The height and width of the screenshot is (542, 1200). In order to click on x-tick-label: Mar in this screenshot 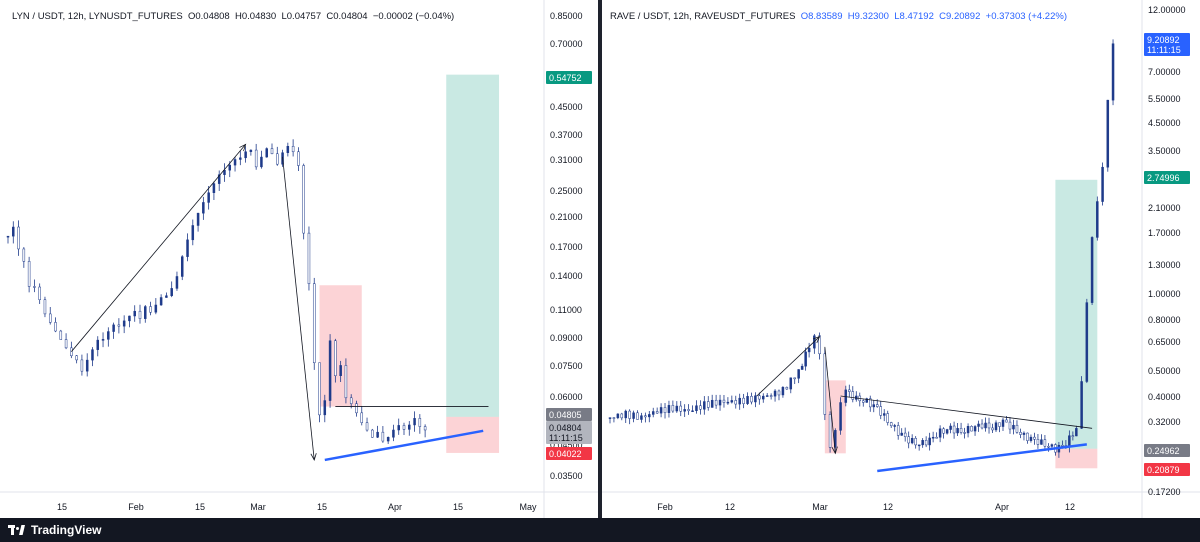, I will do `click(820, 507)`.